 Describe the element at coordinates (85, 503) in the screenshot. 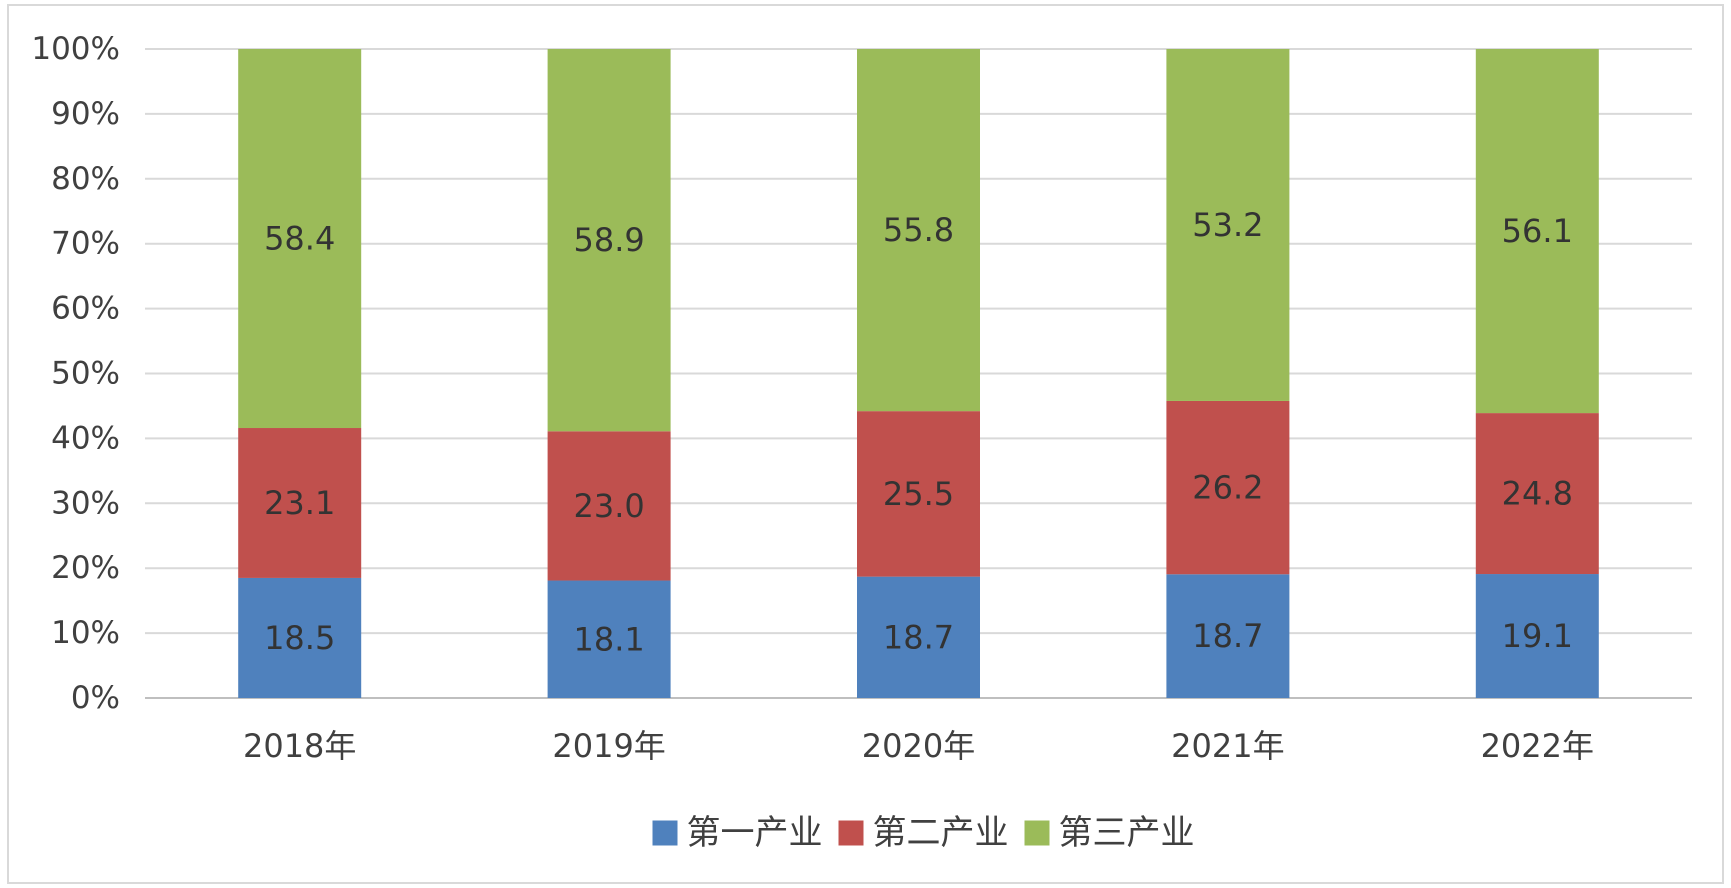

I see `y-tick-label: 30%` at that location.